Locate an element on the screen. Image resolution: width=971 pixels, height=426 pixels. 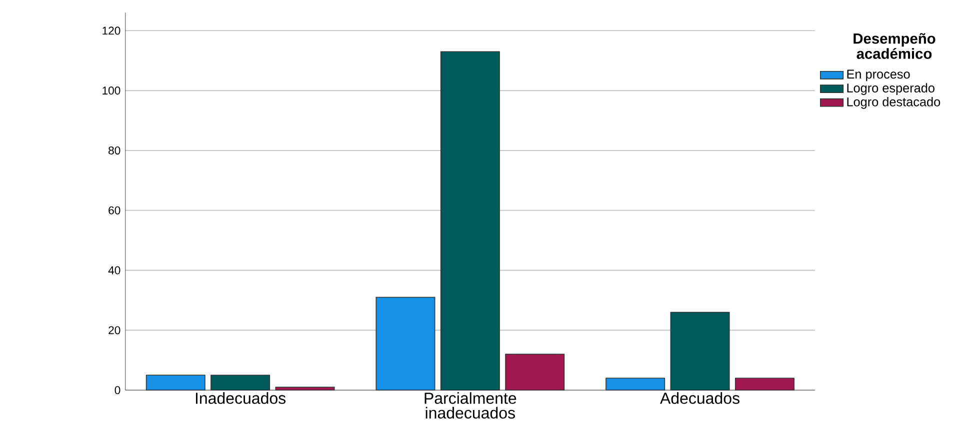
y-tick-label: 20 is located at coordinates (114, 330).